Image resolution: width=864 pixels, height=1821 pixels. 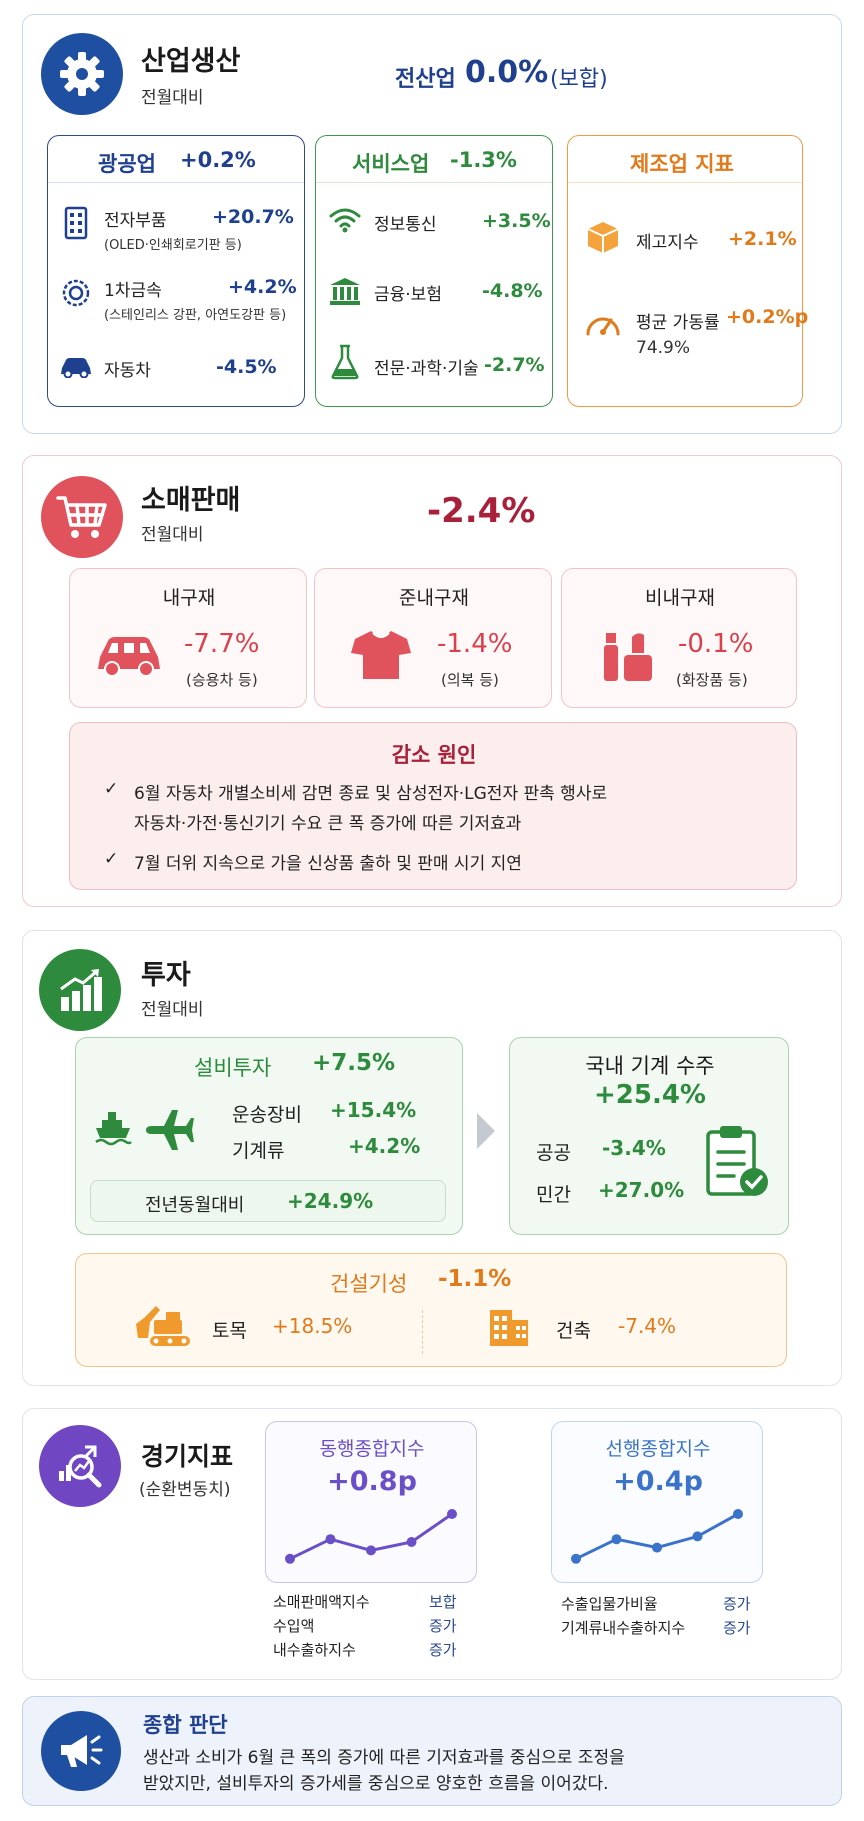 I want to click on leading-title: 선행종합지수, so click(x=658, y=1449).